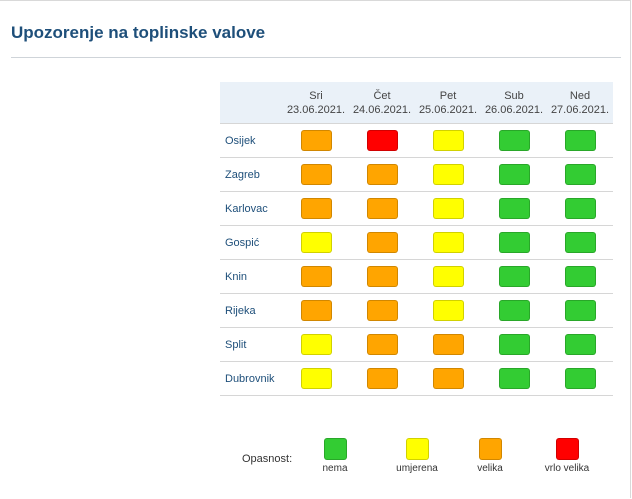 This screenshot has width=632, height=499. I want to click on legend-item-velika: velika, so click(490, 456).